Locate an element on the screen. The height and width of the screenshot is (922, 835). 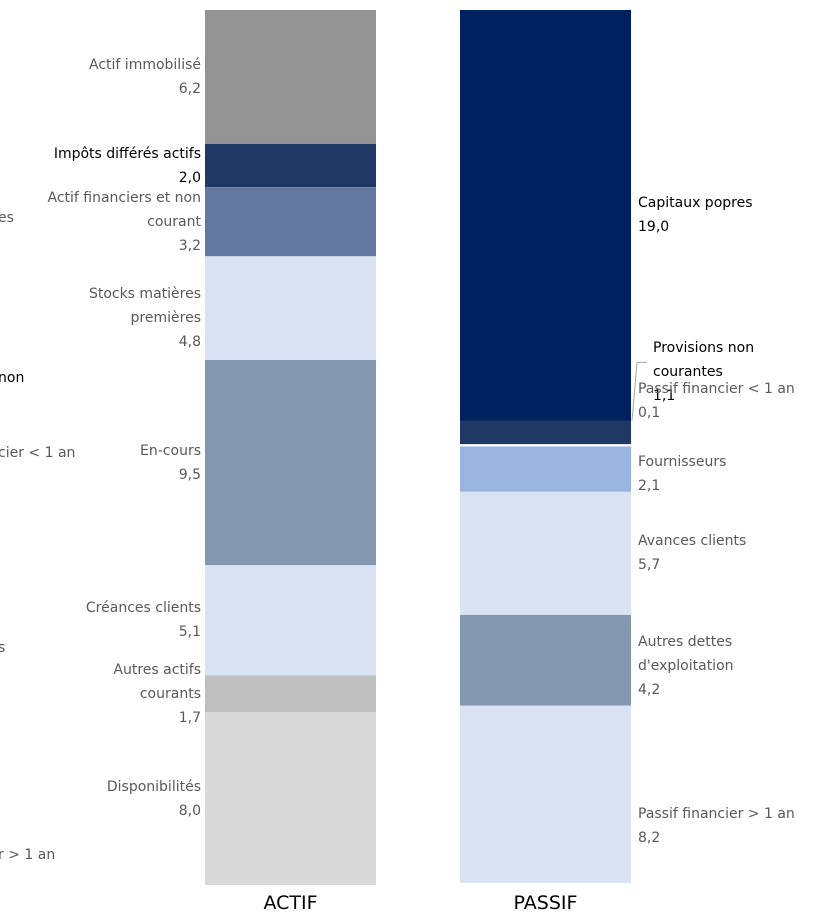
segment-label: Capitaux popres 19,0 is located at coordinates (733, 215).